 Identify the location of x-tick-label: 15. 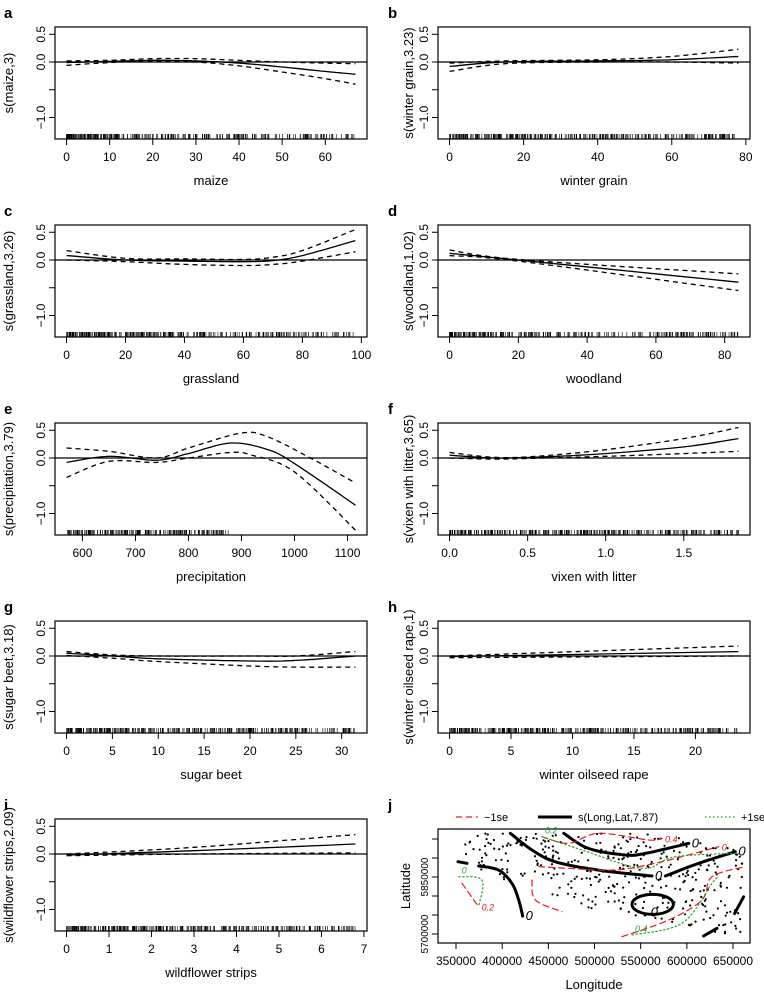
(204, 751).